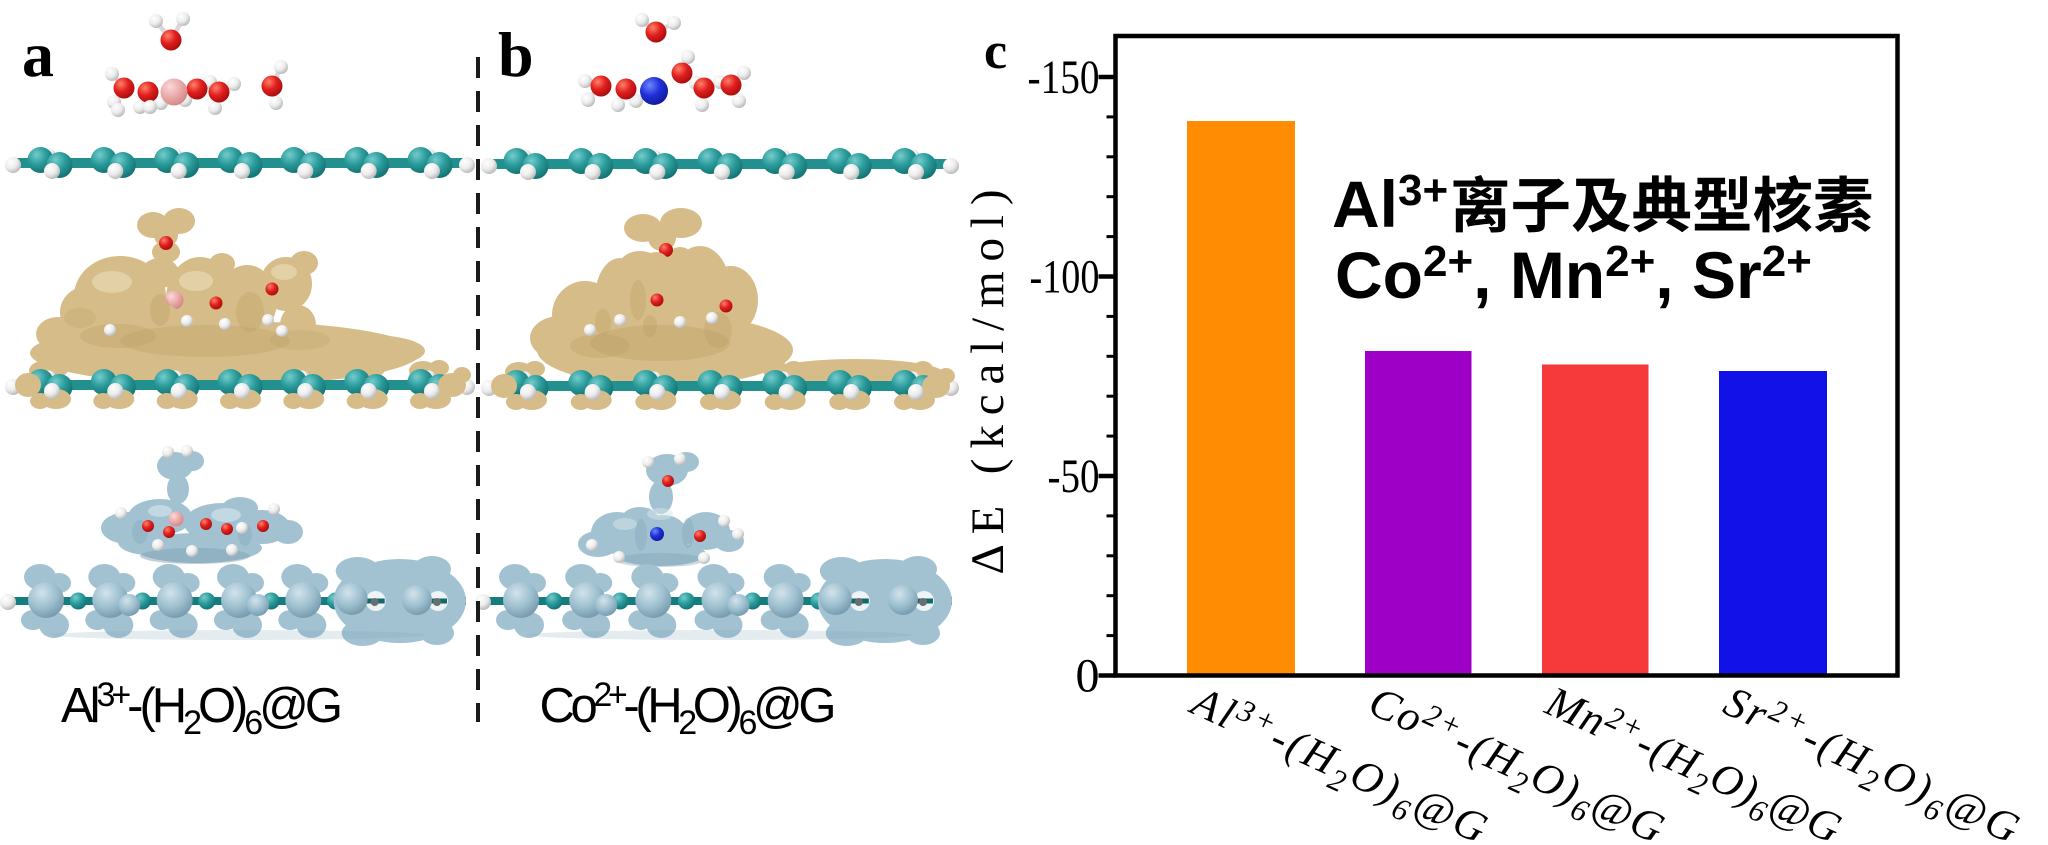 This screenshot has height=845, width=2048. Describe the element at coordinates (1074, 476) in the screenshot. I see `svg-text: -50` at that location.